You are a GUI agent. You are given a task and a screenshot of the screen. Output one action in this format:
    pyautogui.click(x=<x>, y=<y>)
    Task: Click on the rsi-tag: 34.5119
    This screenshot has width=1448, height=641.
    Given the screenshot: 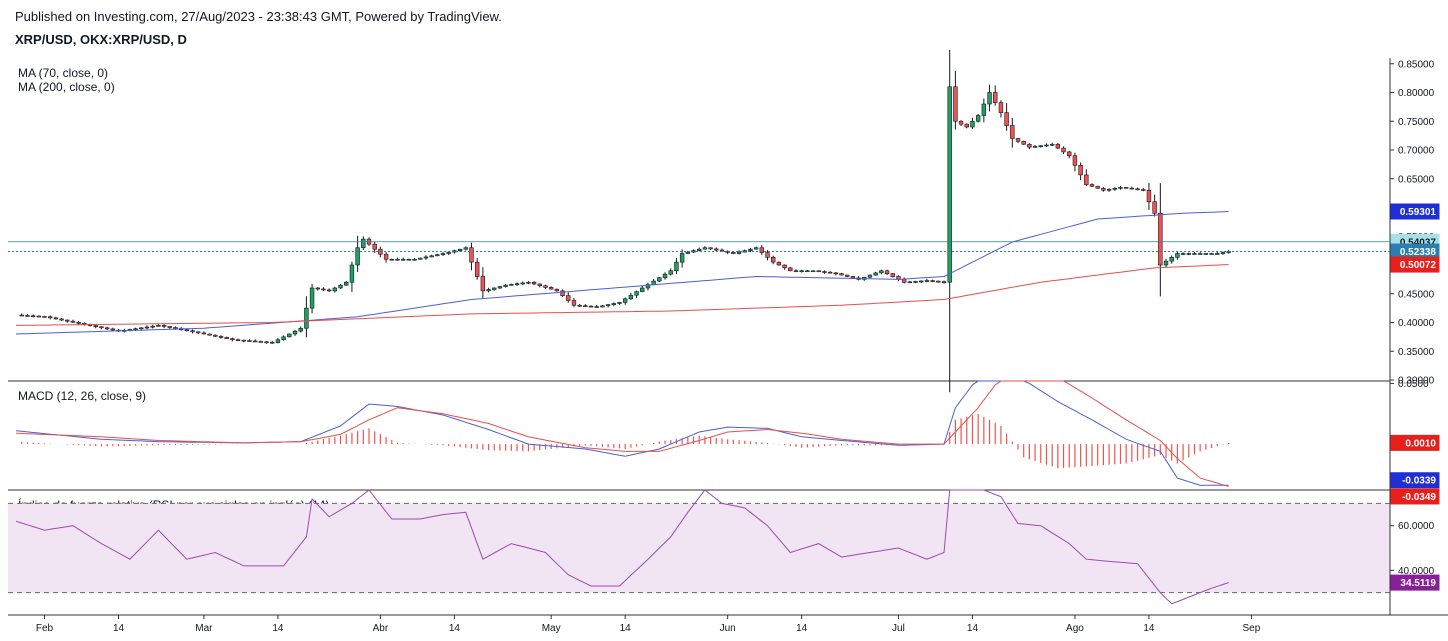 What is the action you would take?
    pyautogui.click(x=1418, y=583)
    